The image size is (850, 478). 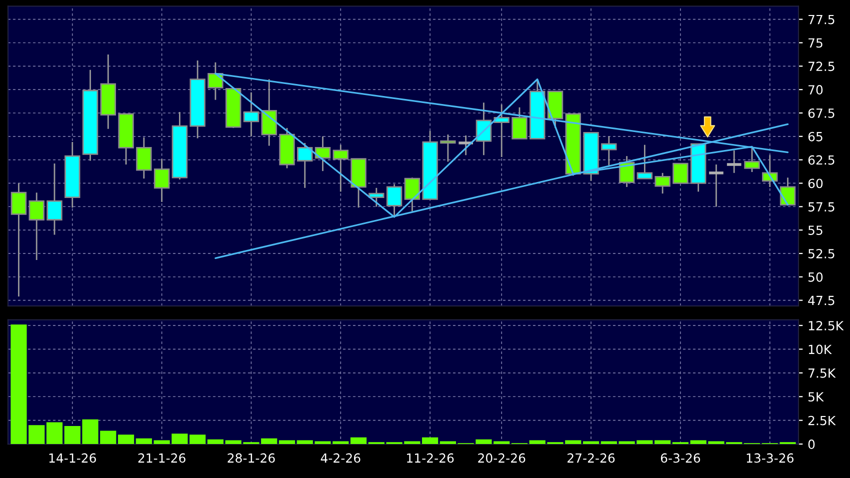 I want to click on y-tick-label: 50, so click(x=815, y=277).